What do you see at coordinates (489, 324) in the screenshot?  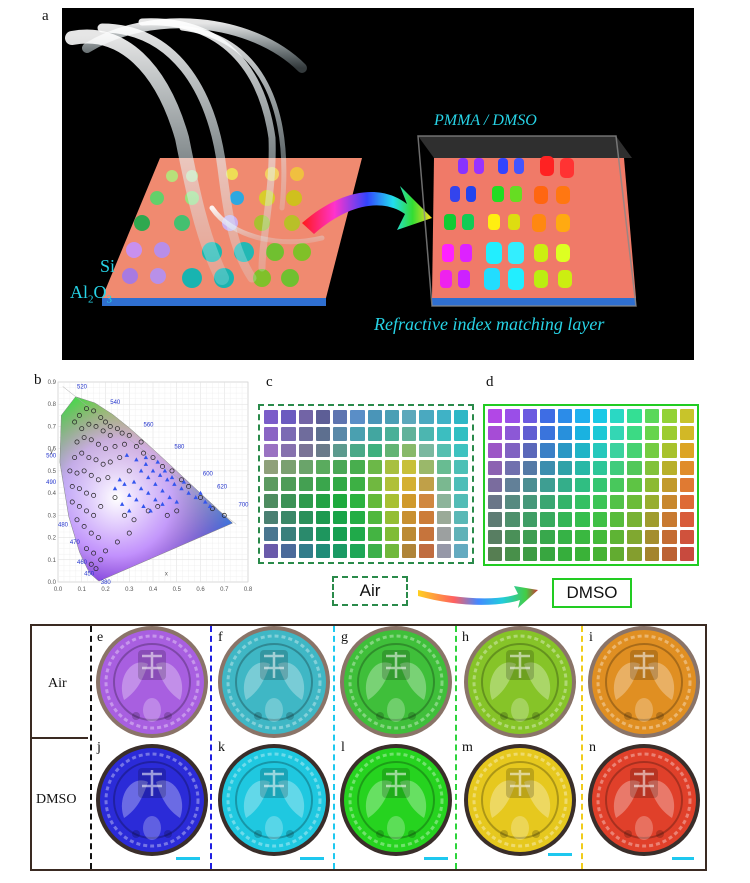 I see `label-matching-layer: Refractive index matching layer` at bounding box center [489, 324].